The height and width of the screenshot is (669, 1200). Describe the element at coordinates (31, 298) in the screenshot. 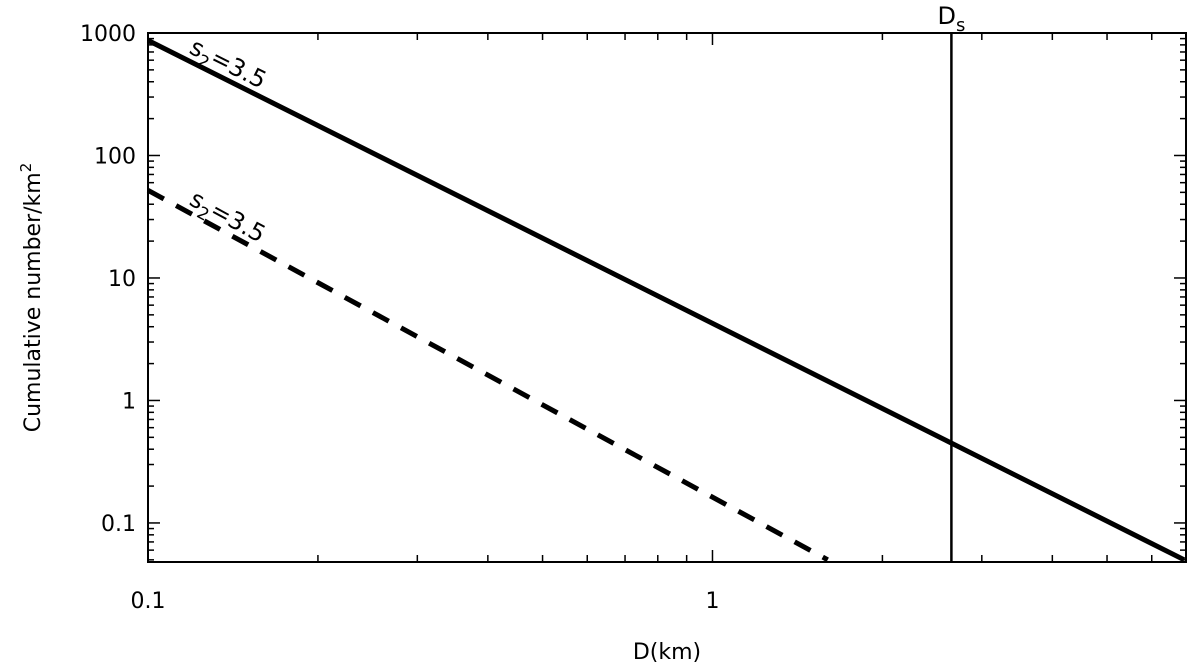

I see `y-axis-title: Cumulative number/km2` at that location.